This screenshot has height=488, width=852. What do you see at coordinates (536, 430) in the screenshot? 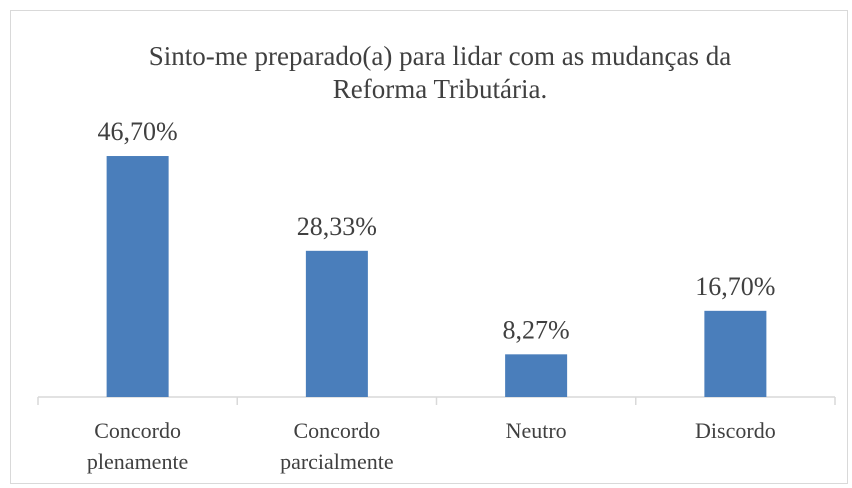
I see `x-tick-label: Neutro` at bounding box center [536, 430].